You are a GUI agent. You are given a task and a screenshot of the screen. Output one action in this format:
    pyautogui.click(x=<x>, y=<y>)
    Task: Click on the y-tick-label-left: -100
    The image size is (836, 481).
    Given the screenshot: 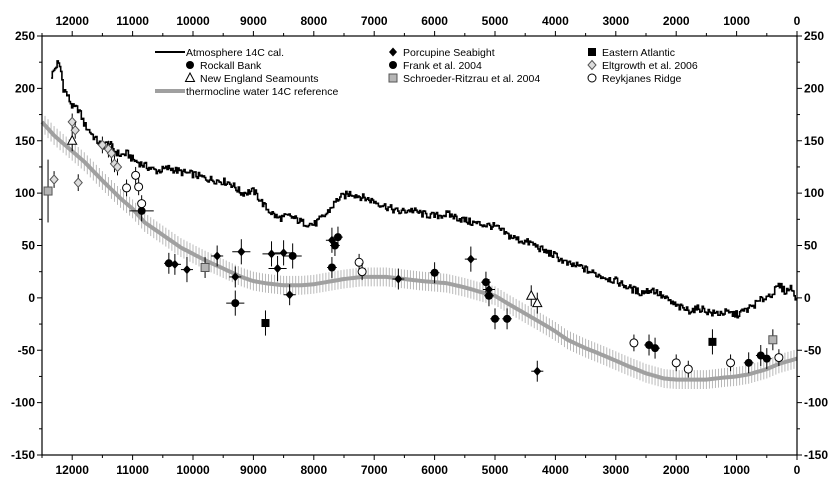 What is the action you would take?
    pyautogui.click(x=23, y=403)
    